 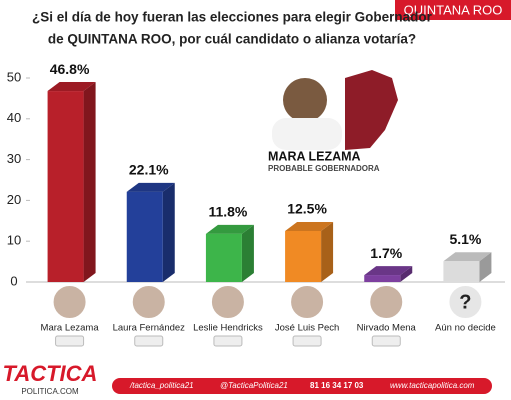 What do you see at coordinates (161, 385) in the screenshot?
I see `footer-instagram: /tactica_politica21` at bounding box center [161, 385].